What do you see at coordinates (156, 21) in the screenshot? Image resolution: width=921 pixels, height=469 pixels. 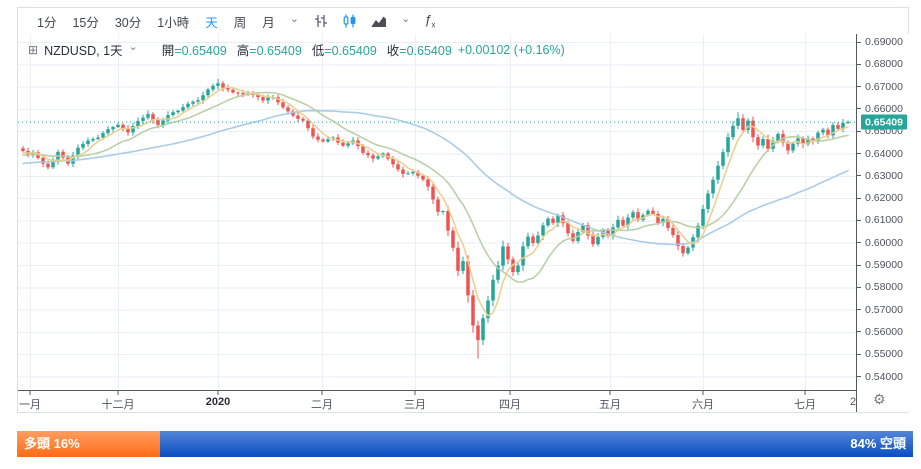 I see `interval-button-group: 1分 15分 30分 1小時天周月` at bounding box center [156, 21].